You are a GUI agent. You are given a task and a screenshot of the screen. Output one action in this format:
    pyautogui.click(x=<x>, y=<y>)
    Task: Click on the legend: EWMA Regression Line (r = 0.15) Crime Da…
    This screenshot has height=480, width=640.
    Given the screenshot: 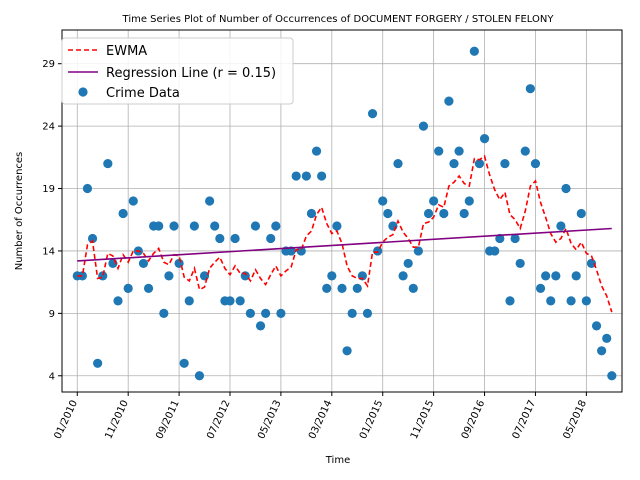 What is the action you would take?
    pyautogui.click(x=177, y=71)
    